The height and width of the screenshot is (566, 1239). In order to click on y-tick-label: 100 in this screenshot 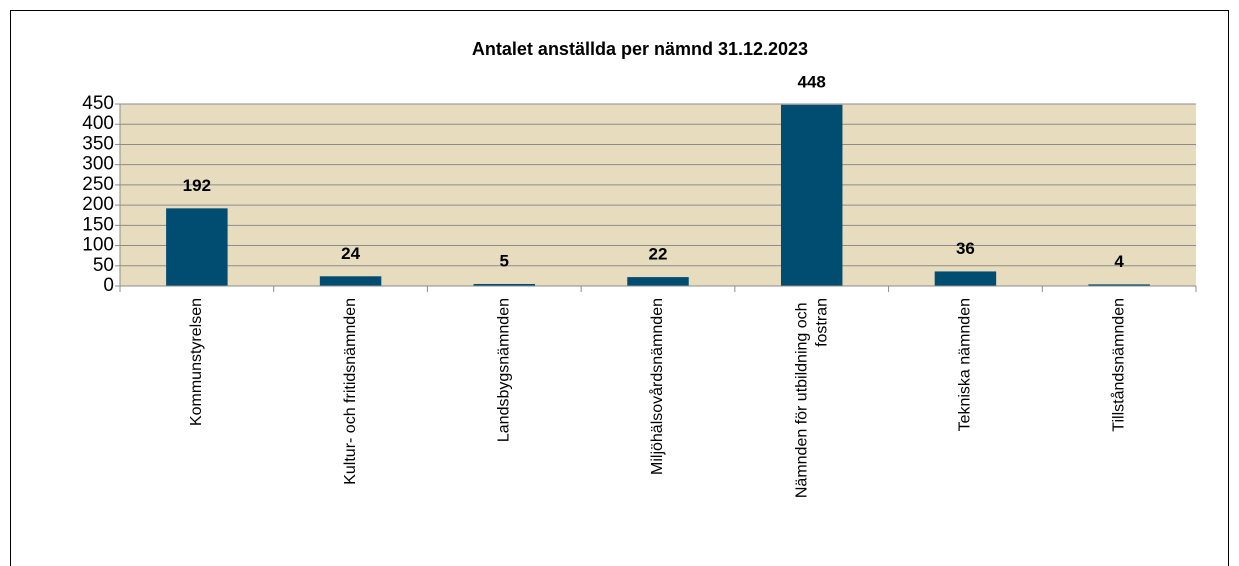, I will do `click(98, 245)`.